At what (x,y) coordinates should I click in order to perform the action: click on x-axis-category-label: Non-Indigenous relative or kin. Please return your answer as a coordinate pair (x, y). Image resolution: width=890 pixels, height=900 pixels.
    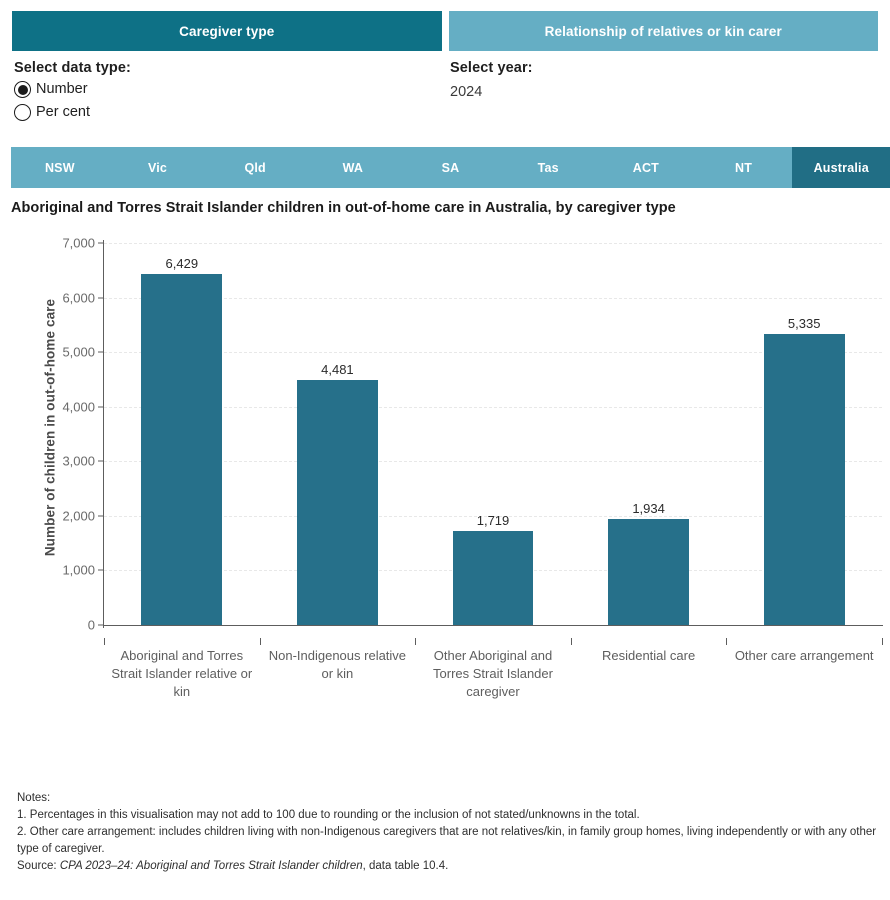
    Looking at the image, I should click on (337, 664).